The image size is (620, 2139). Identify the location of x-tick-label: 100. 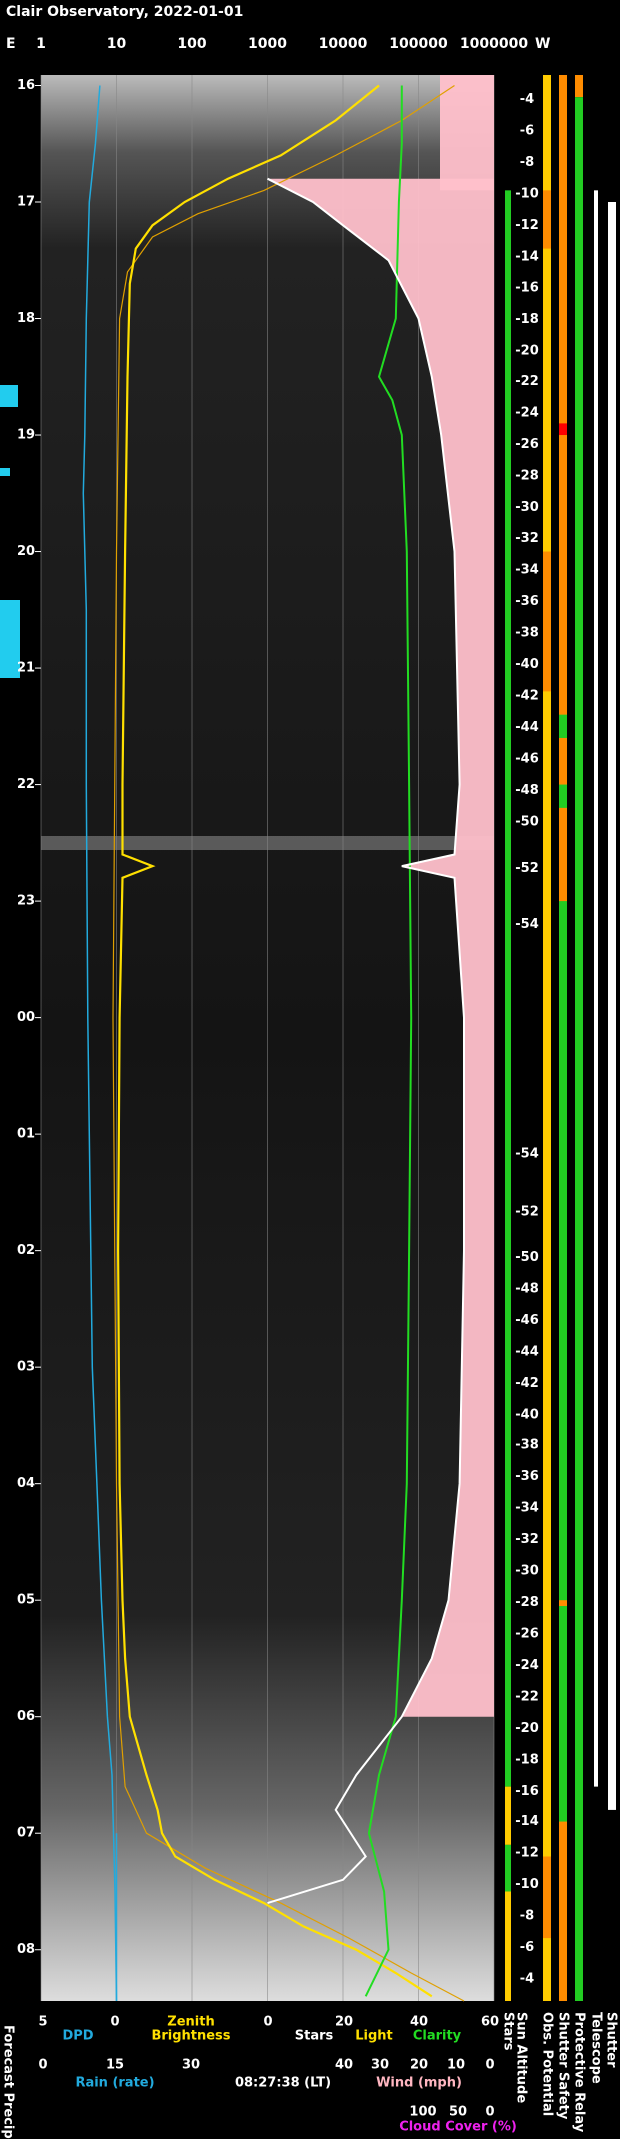
(191, 44).